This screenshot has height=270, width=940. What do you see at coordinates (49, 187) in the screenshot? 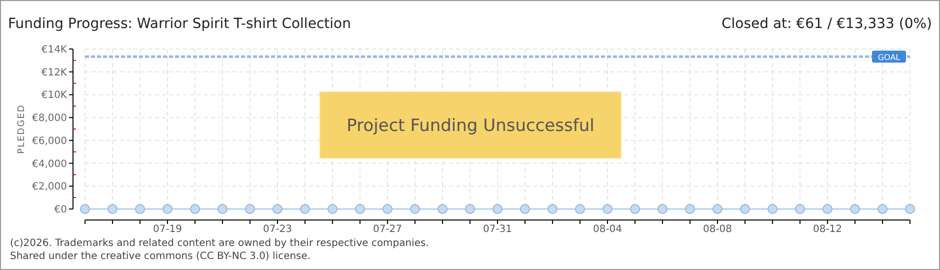
I see `y-tick-label: €2,000` at bounding box center [49, 187].